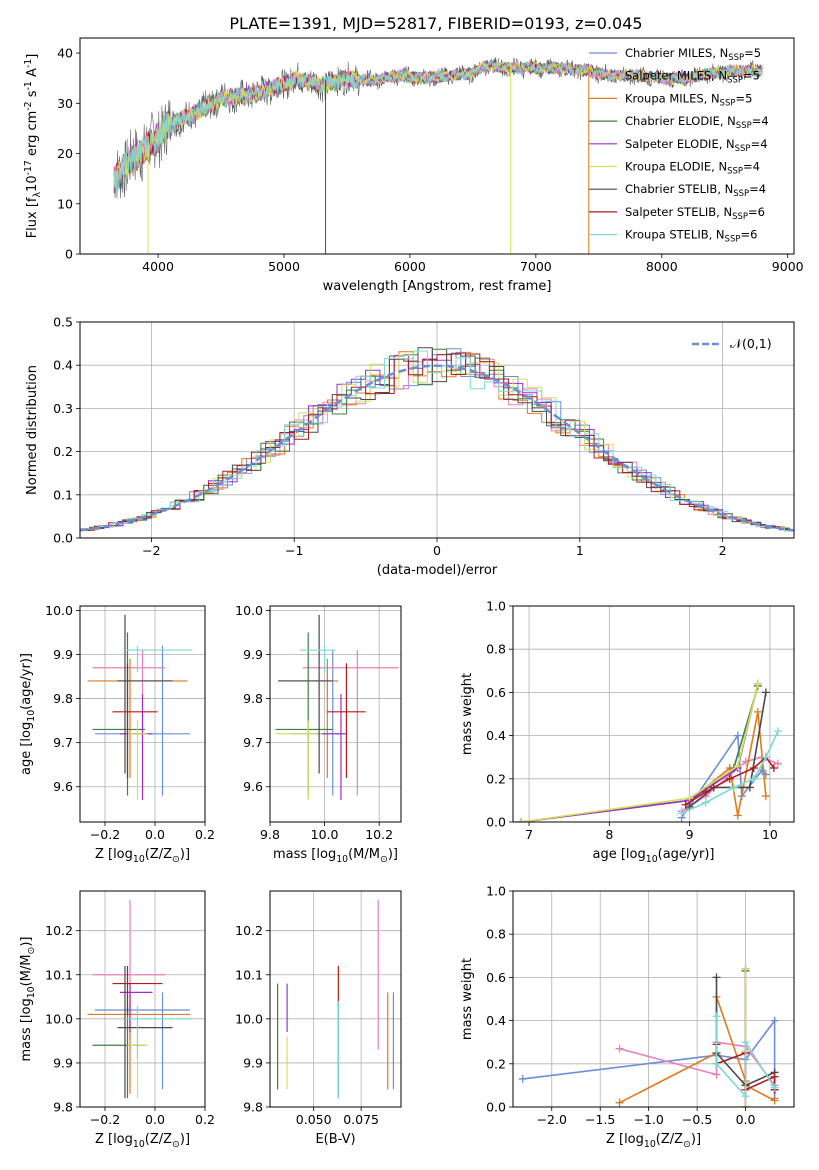  Describe the element at coordinates (28, 999) in the screenshot. I see `y-axis-label: mass [log10(M/M⊙)]` at that location.